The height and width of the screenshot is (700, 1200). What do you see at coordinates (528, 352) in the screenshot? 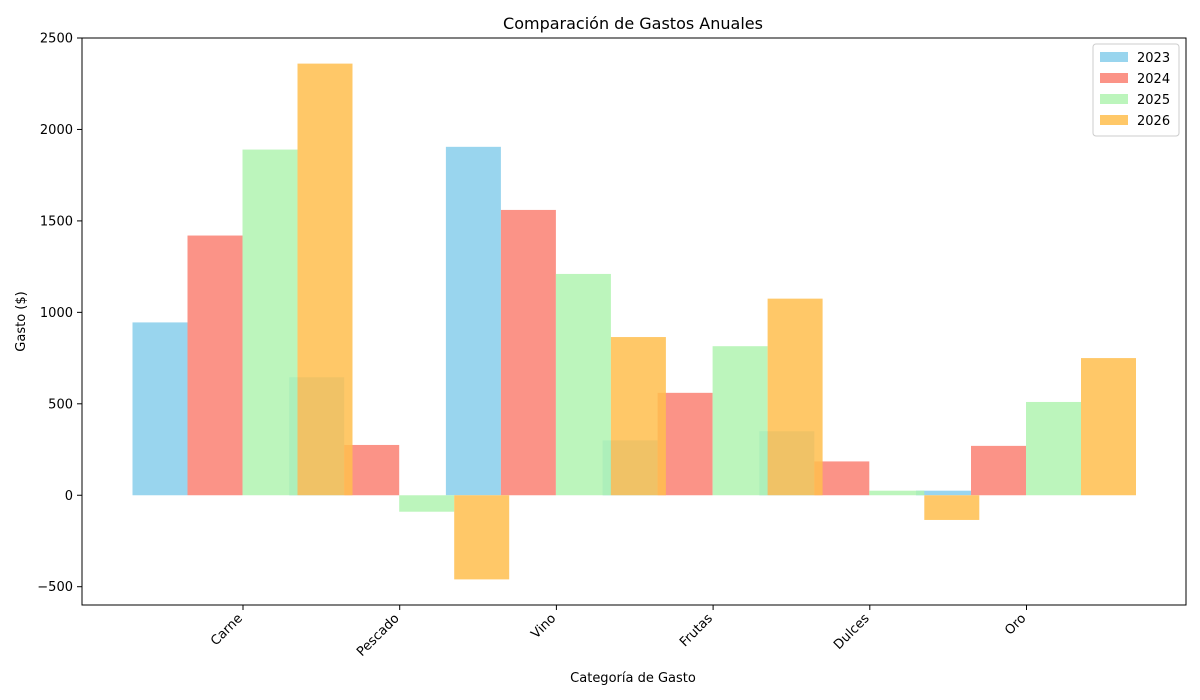
I see `bar-2024-vino` at bounding box center [528, 352].